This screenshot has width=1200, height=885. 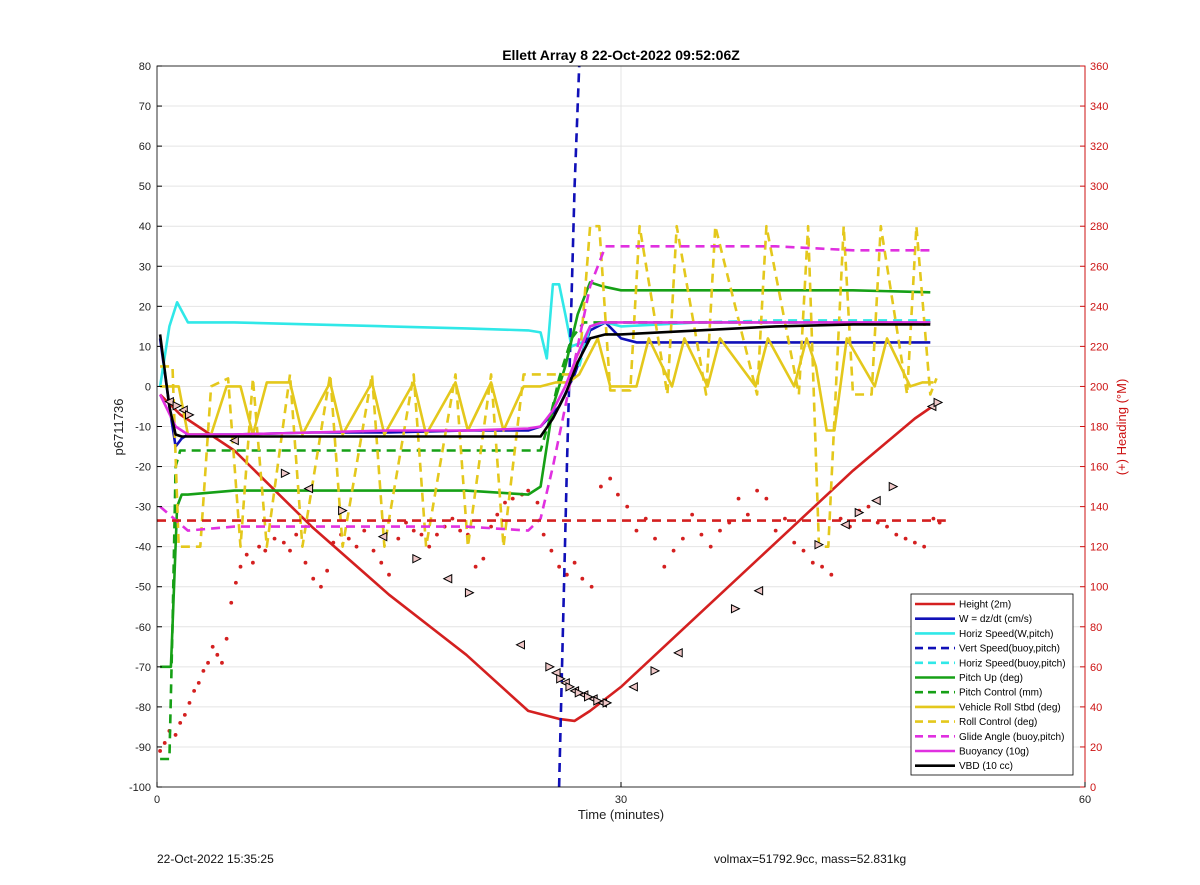 What do you see at coordinates (145, 267) in the screenshot?
I see `y-tick-label: 30` at bounding box center [145, 267].